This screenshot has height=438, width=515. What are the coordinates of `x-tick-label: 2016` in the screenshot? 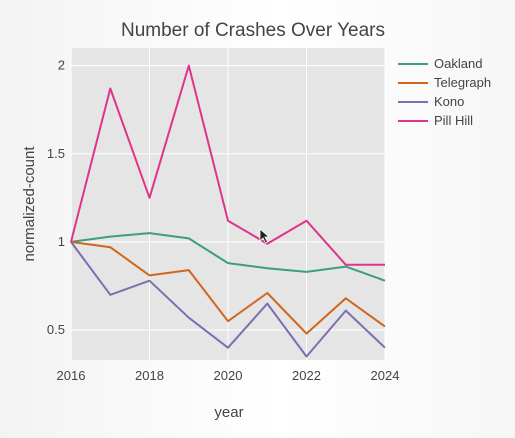 It's located at (71, 375).